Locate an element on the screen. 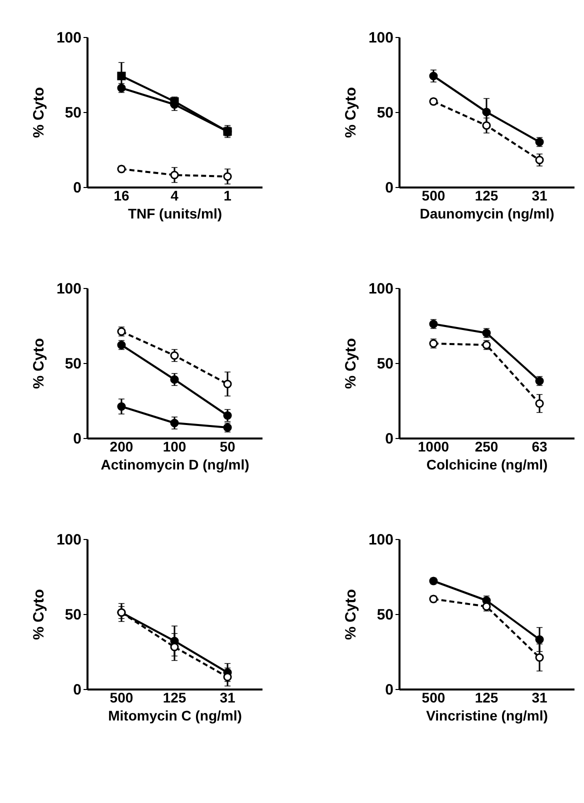 This screenshot has height=803, width=584. x-axis-title: Colchicine (ng/ml) is located at coordinates (487, 464).